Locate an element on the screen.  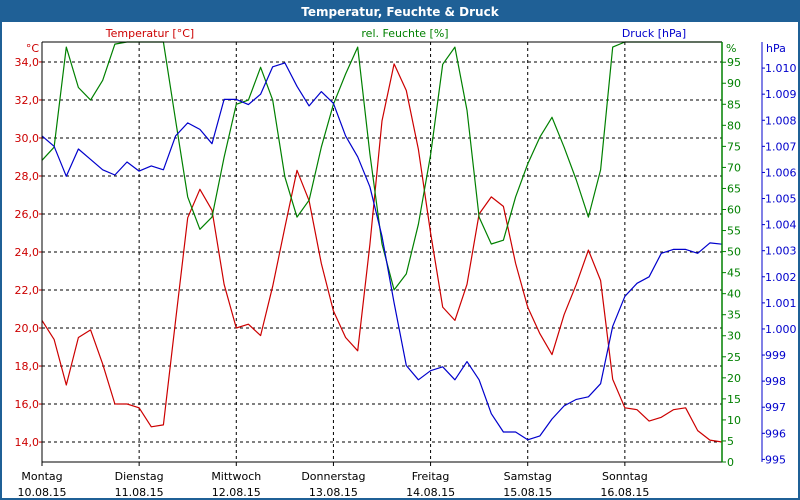
x-tick-date: 13.08.15 is located at coordinates (333, 492).